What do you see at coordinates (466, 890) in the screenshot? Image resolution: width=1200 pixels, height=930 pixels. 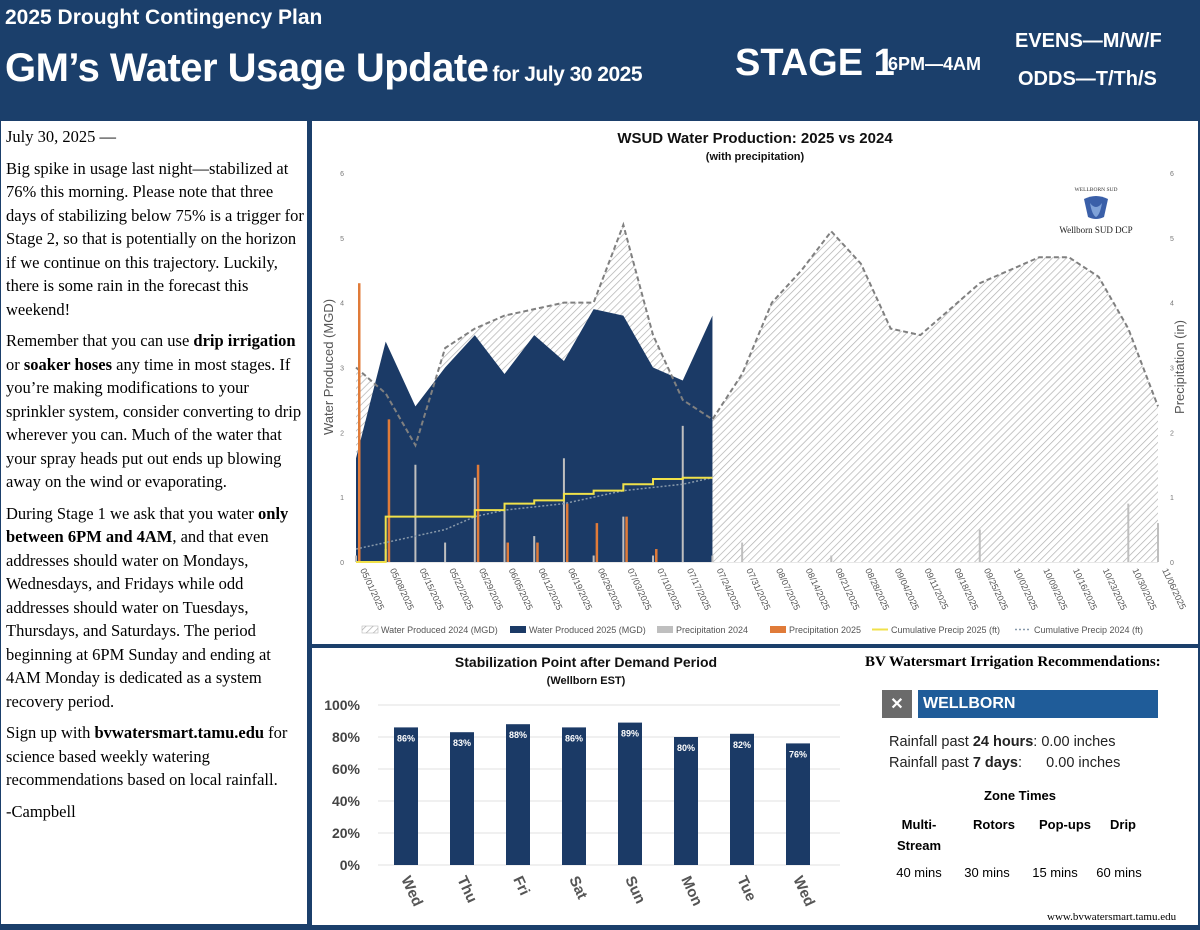 I see `x-category-label: Thu` at bounding box center [466, 890].